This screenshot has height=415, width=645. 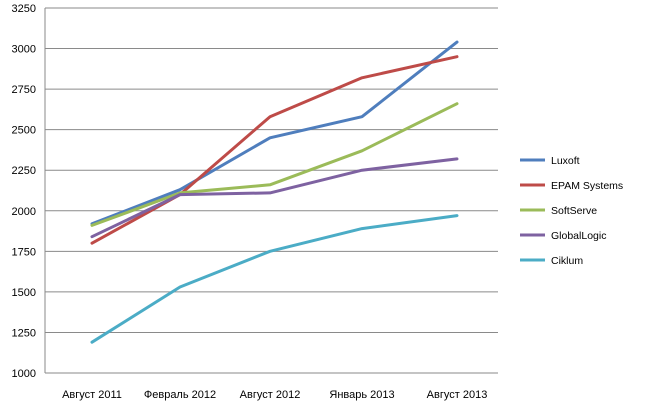 What do you see at coordinates (567, 261) in the screenshot?
I see `legend-label: Ciklum` at bounding box center [567, 261].